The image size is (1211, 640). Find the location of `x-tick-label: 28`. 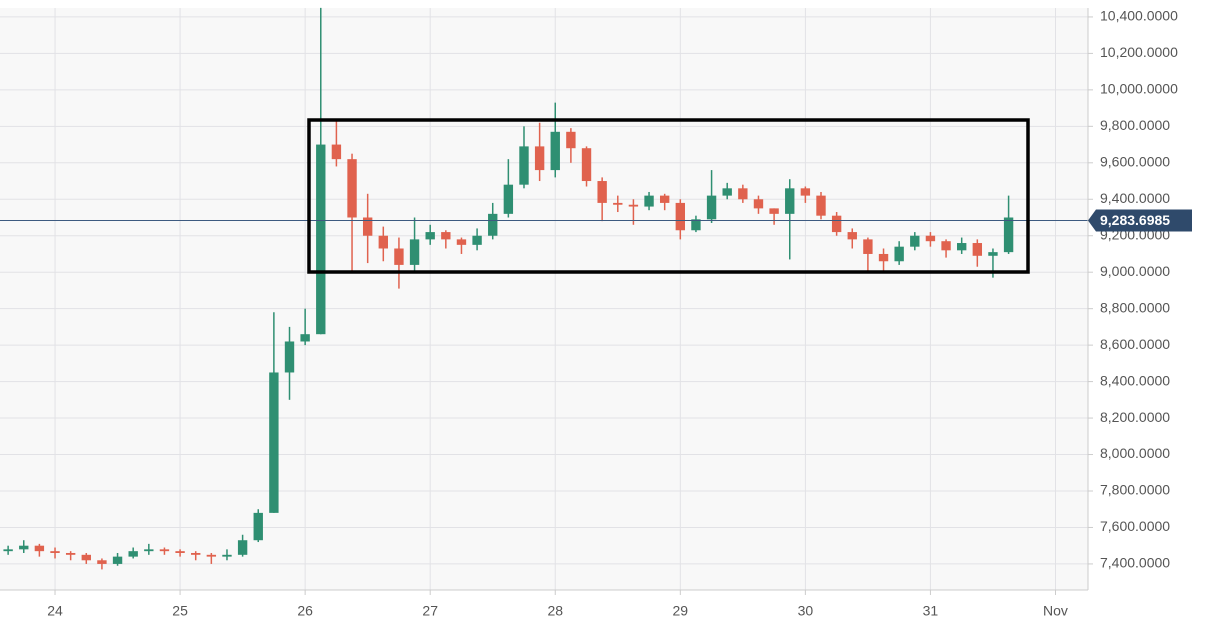

x-tick-label: 28 is located at coordinates (555, 611).